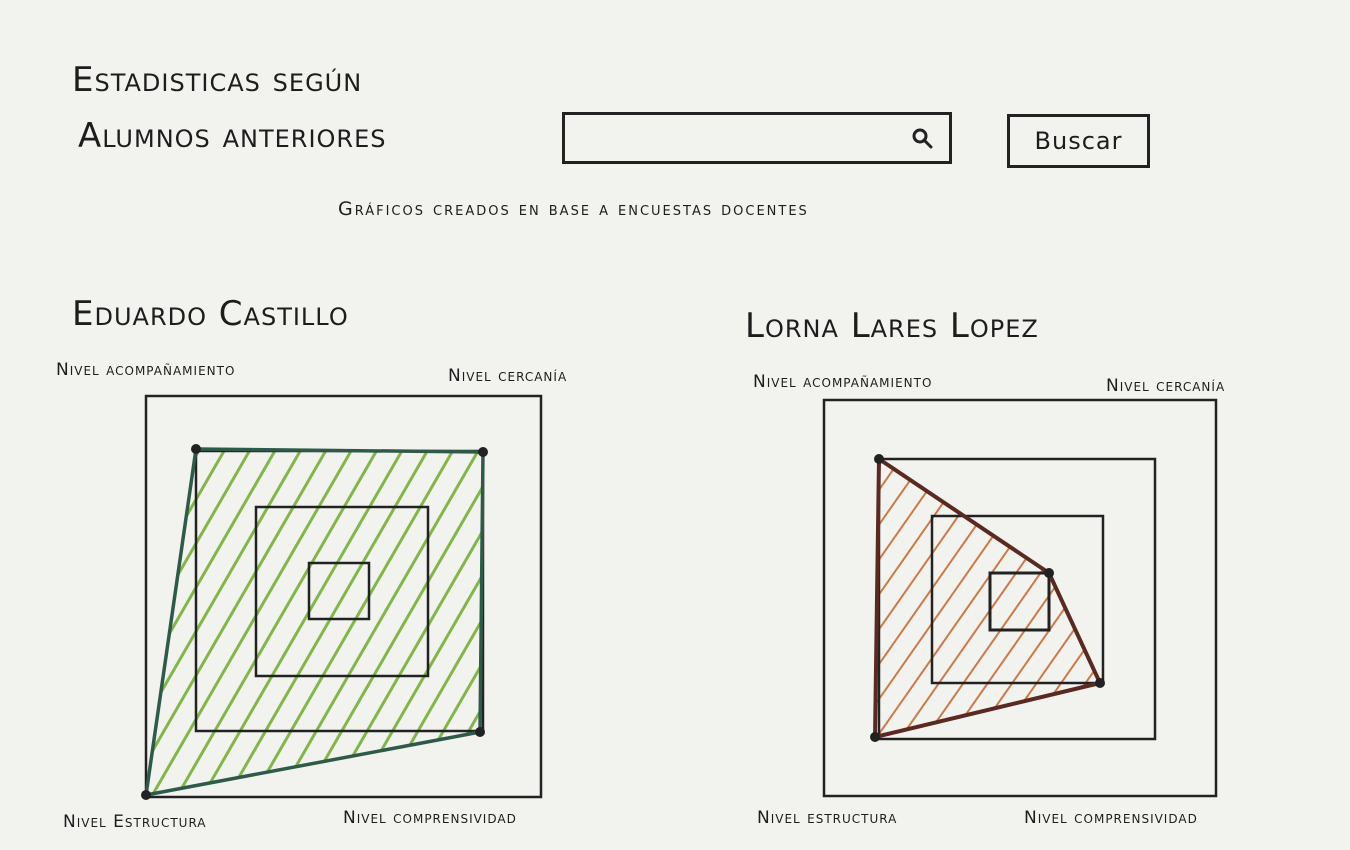  I want to click on chart-1-point-estructura, so click(146, 795).